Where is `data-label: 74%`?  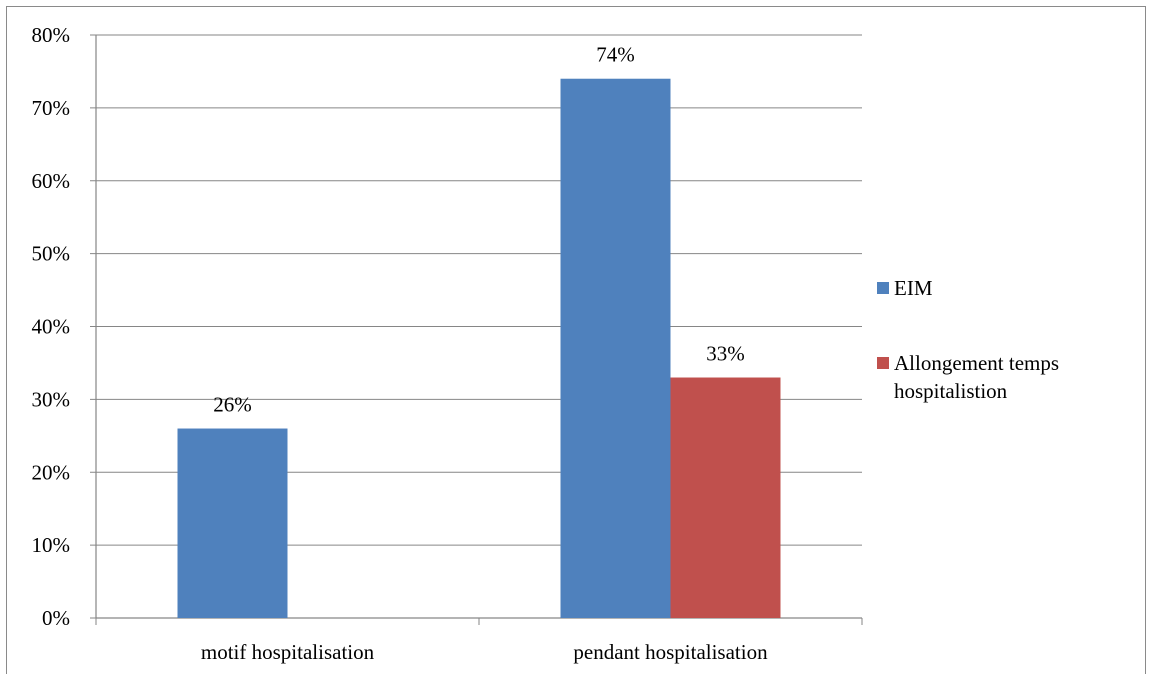 data-label: 74% is located at coordinates (615, 55).